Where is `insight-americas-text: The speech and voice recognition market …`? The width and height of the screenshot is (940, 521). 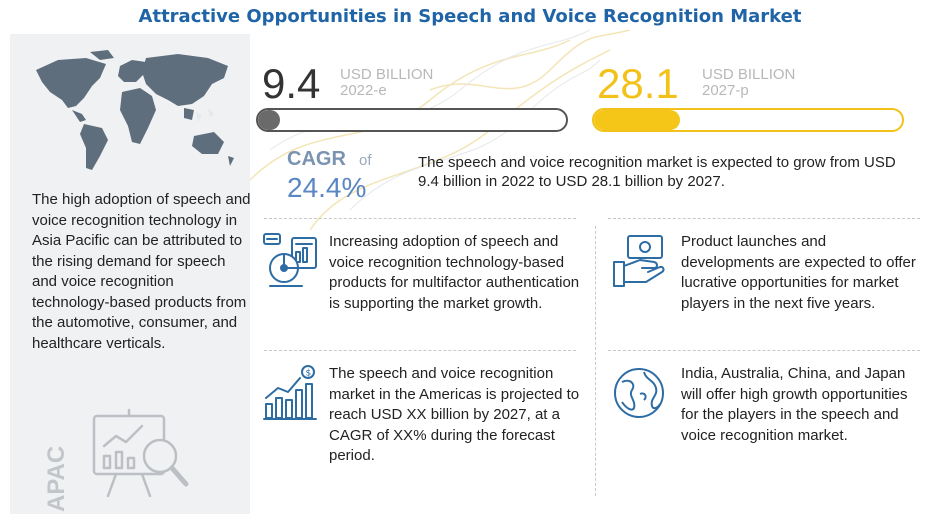 insight-americas-text: The speech and voice recognition market … is located at coordinates (454, 414).